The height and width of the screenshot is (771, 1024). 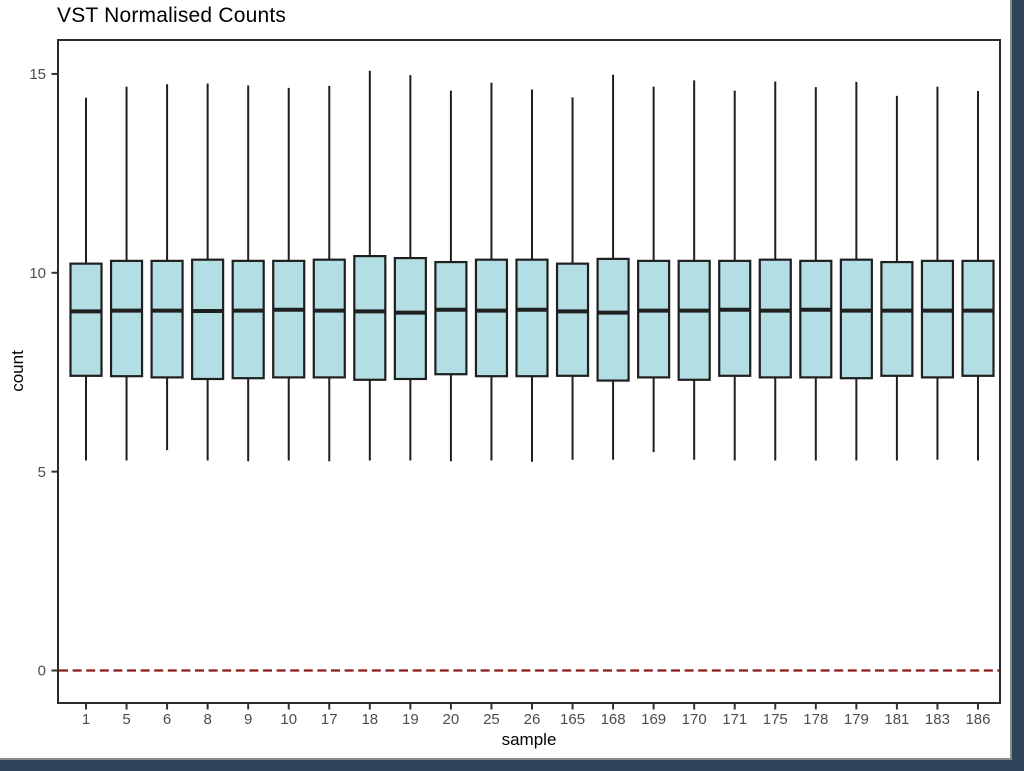 What do you see at coordinates (410, 719) in the screenshot?
I see `x-tick-label: 19` at bounding box center [410, 719].